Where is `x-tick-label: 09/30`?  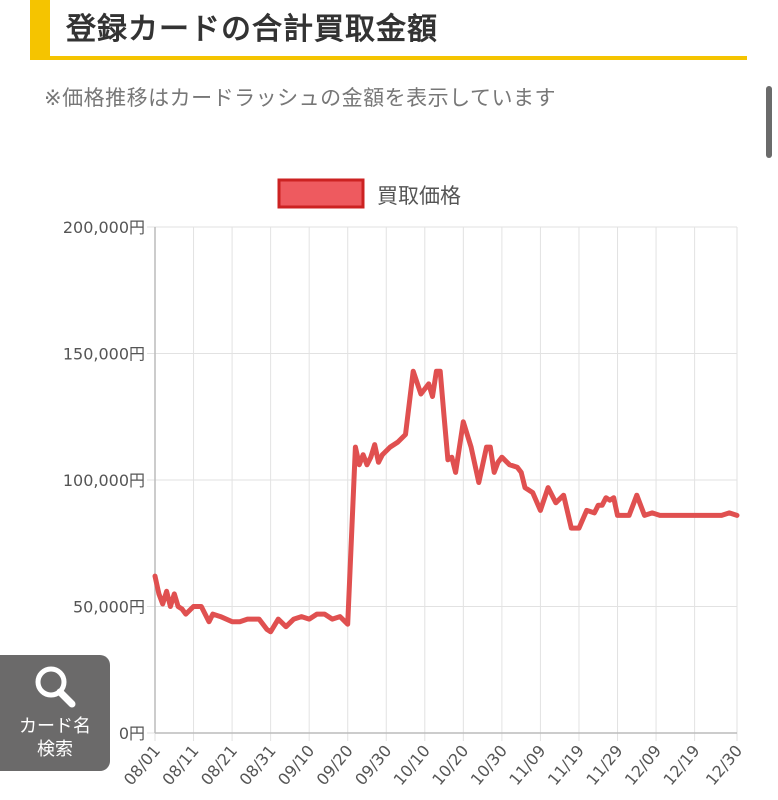 x-tick-label: 09/30 is located at coordinates (373, 765).